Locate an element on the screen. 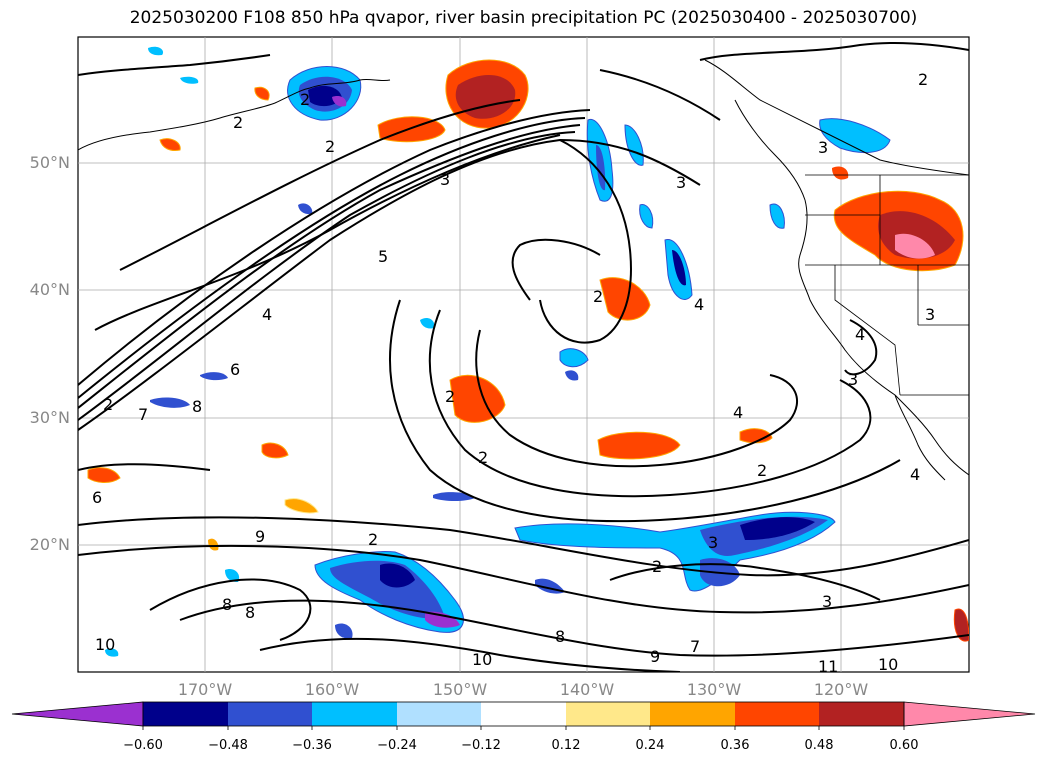  colorbar-tick-label: 0.36 is located at coordinates (735, 745).